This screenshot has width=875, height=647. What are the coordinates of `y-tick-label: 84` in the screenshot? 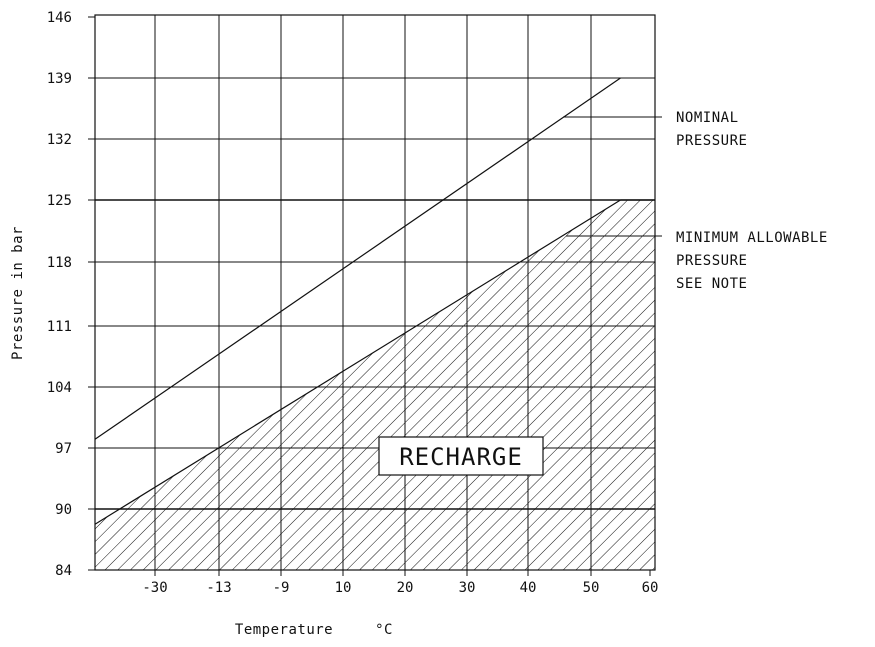 It's located at (63, 571).